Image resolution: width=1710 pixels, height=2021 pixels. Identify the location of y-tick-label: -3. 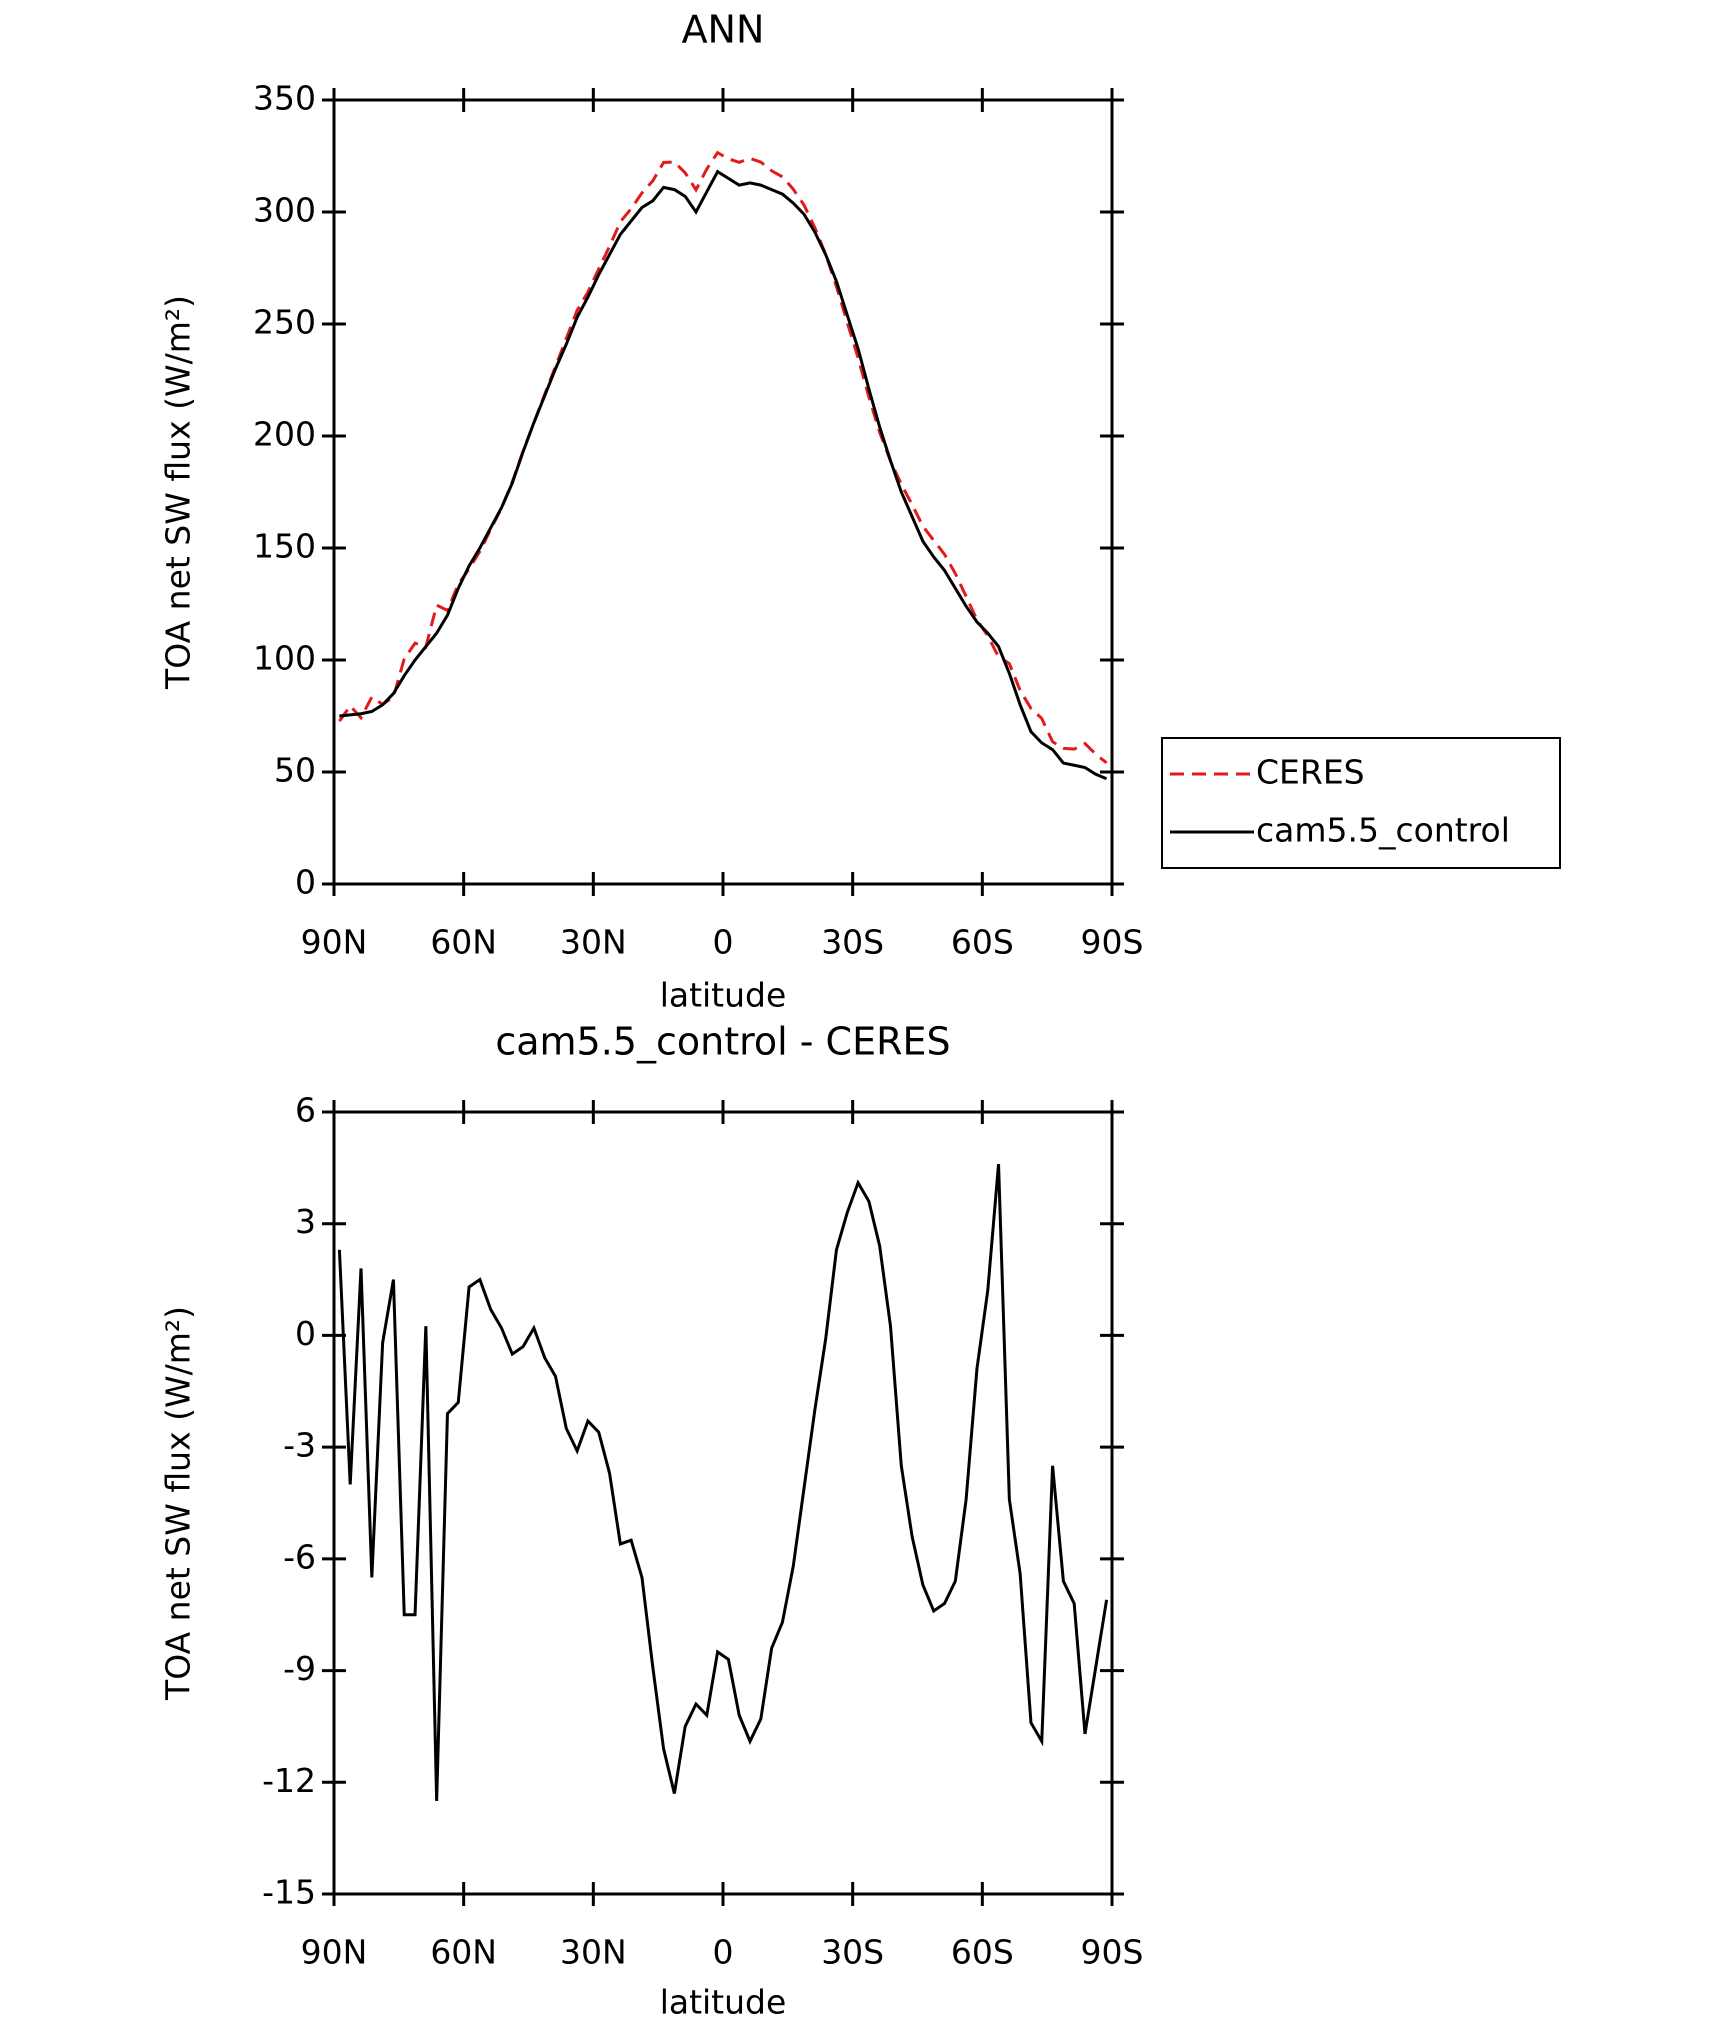
(299, 1445).